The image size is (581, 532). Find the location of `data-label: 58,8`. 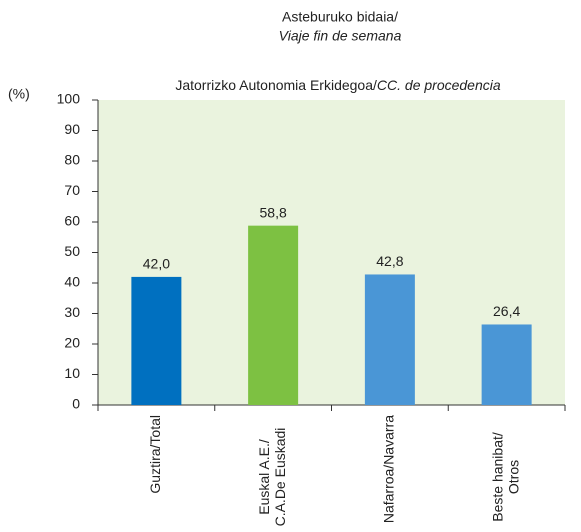

data-label: 58,8 is located at coordinates (273, 212).